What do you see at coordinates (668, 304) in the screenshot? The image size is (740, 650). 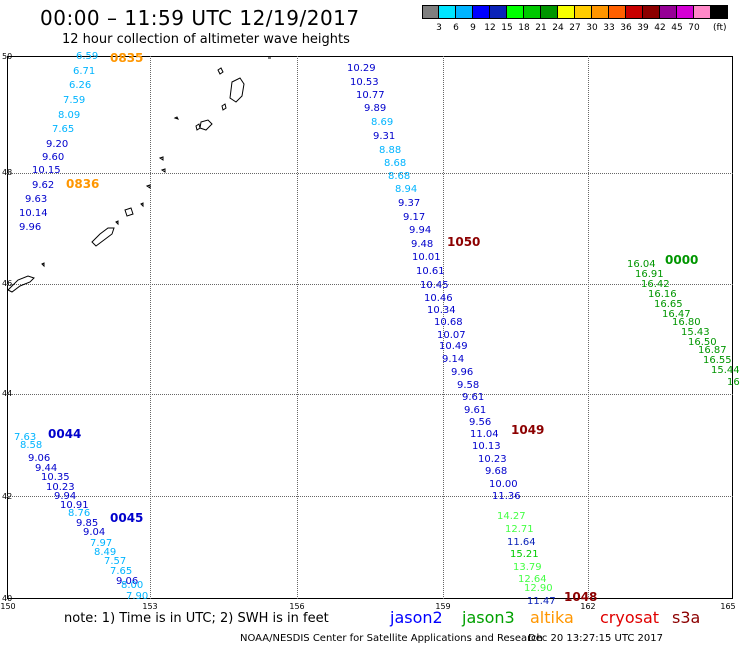 I see `wave-height-value: 16.65` at bounding box center [668, 304].